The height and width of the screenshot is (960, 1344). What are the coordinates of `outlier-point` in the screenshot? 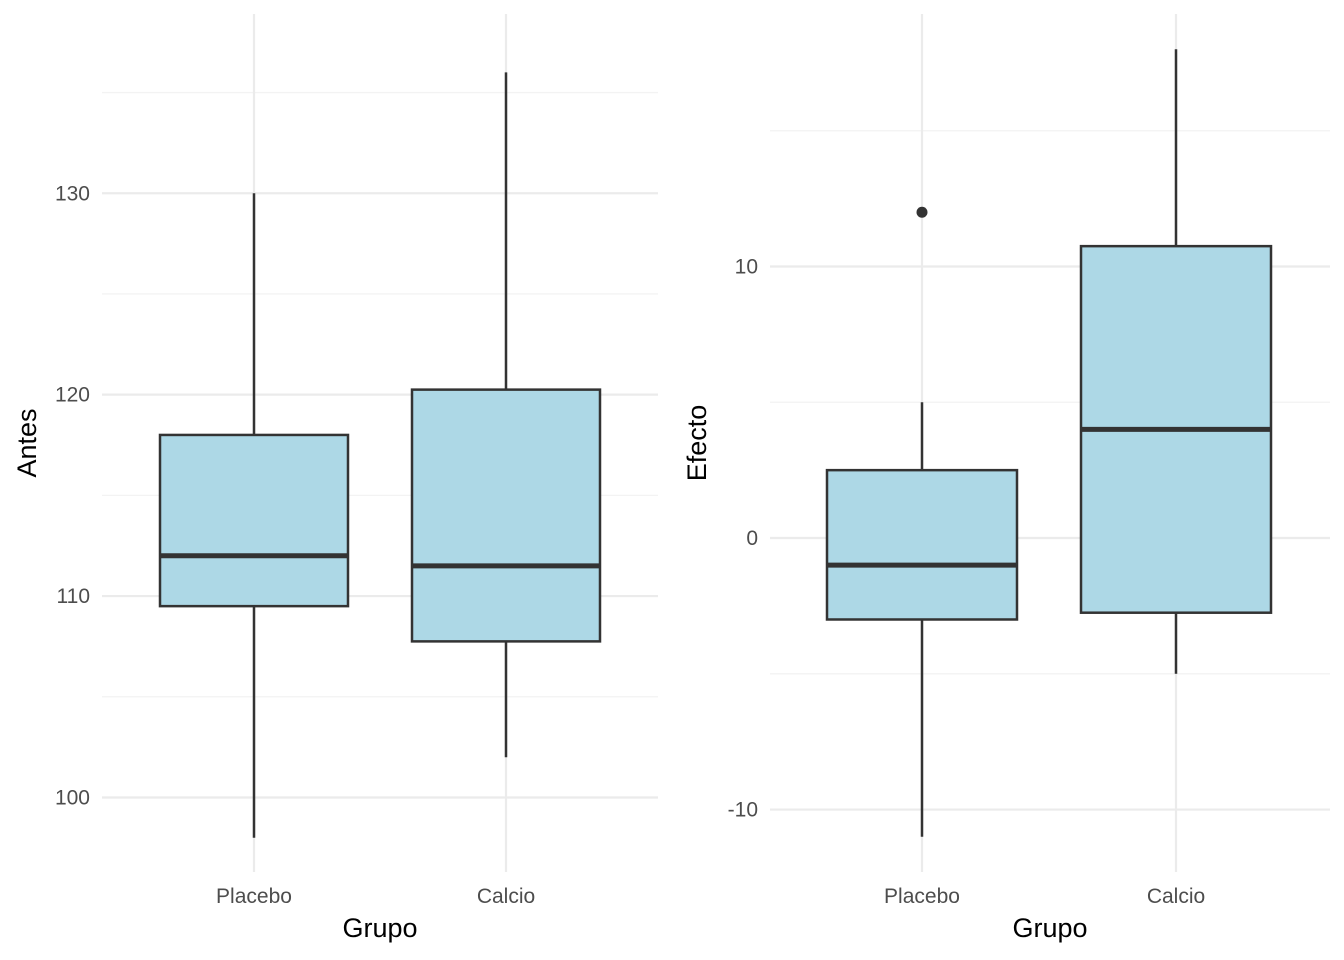 It's located at (922, 212).